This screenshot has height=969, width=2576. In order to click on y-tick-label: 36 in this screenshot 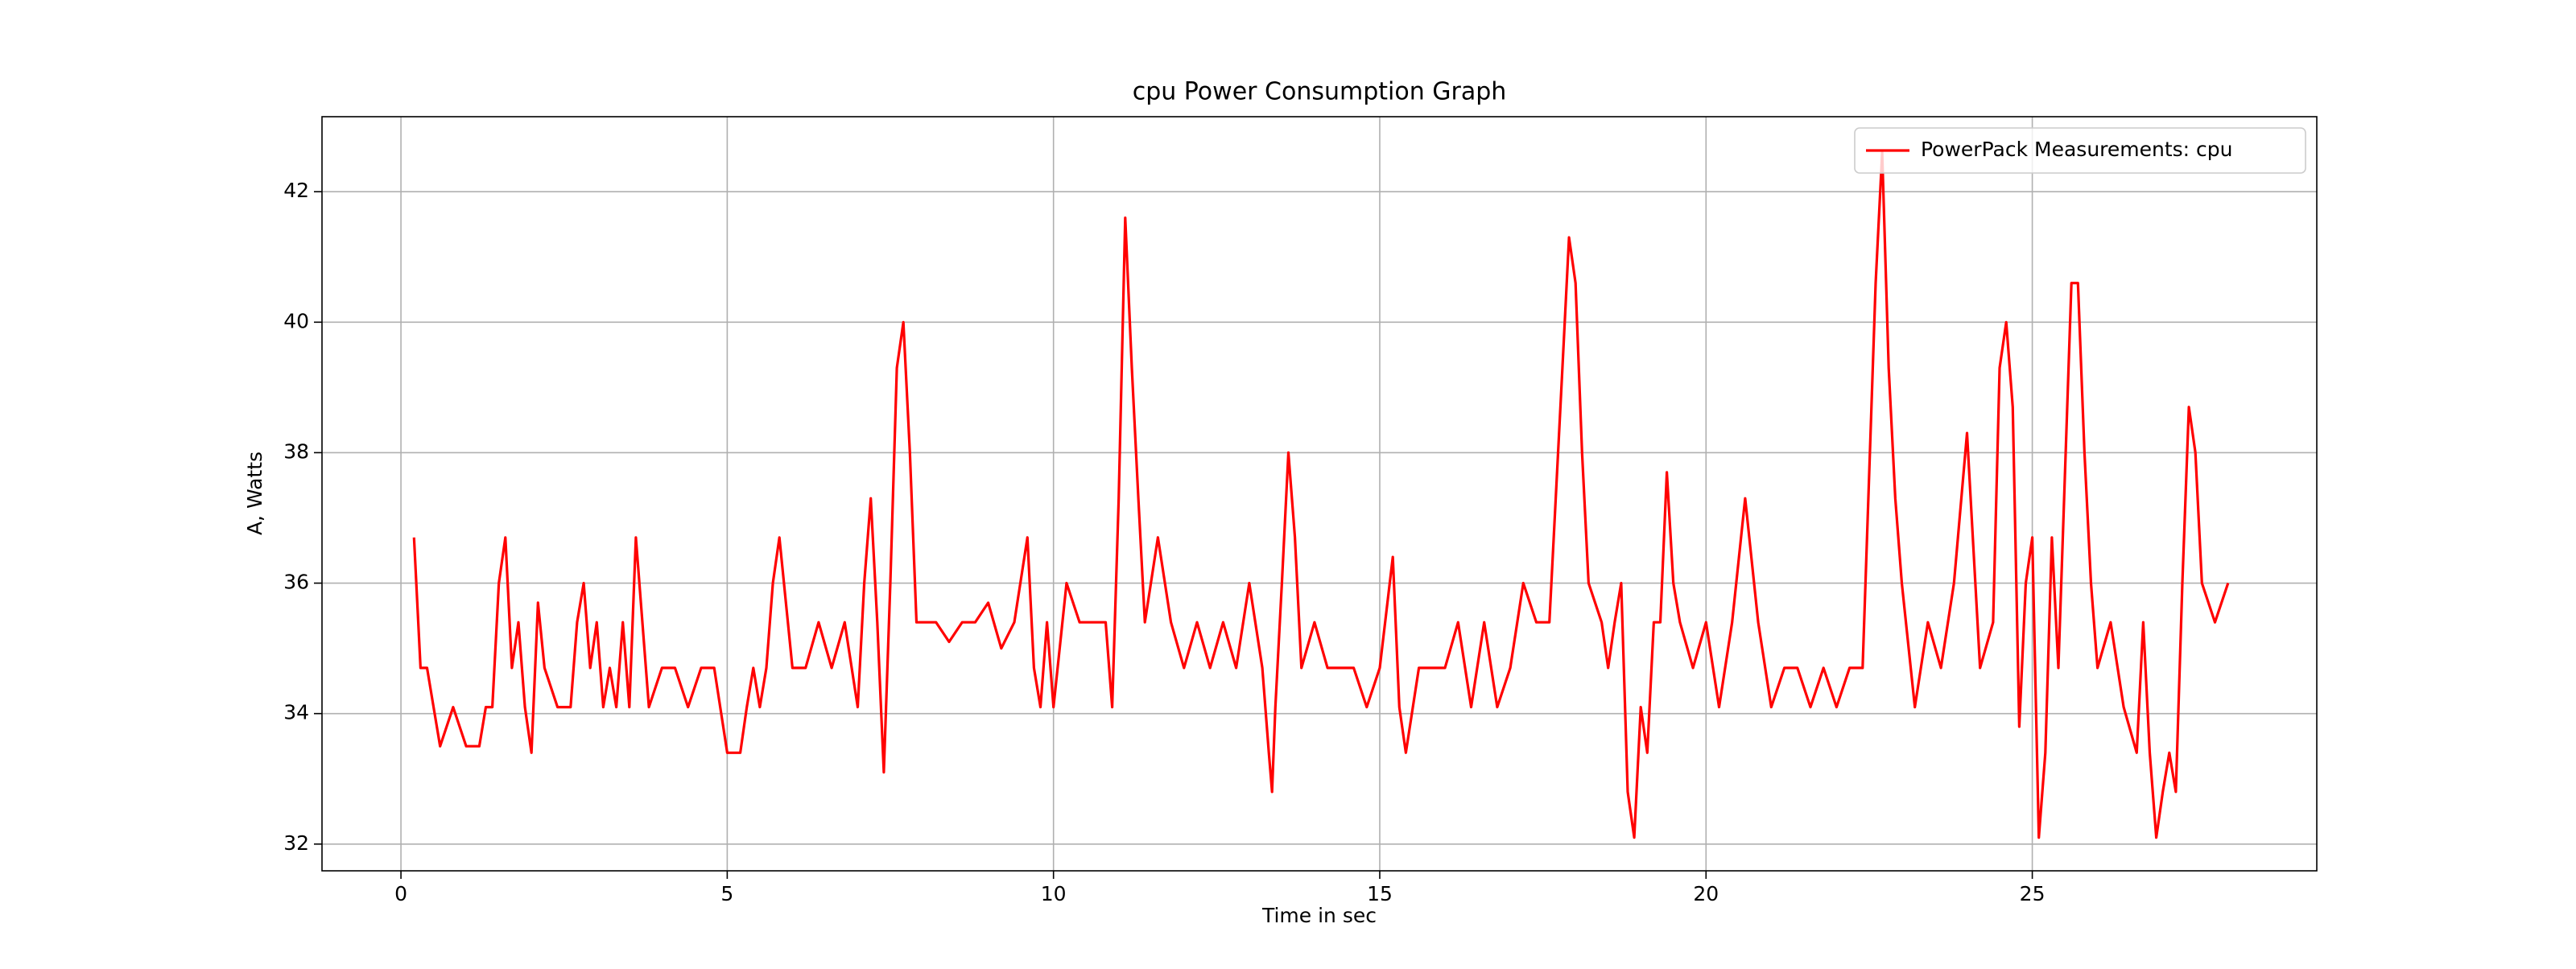, I will do `click(296, 582)`.